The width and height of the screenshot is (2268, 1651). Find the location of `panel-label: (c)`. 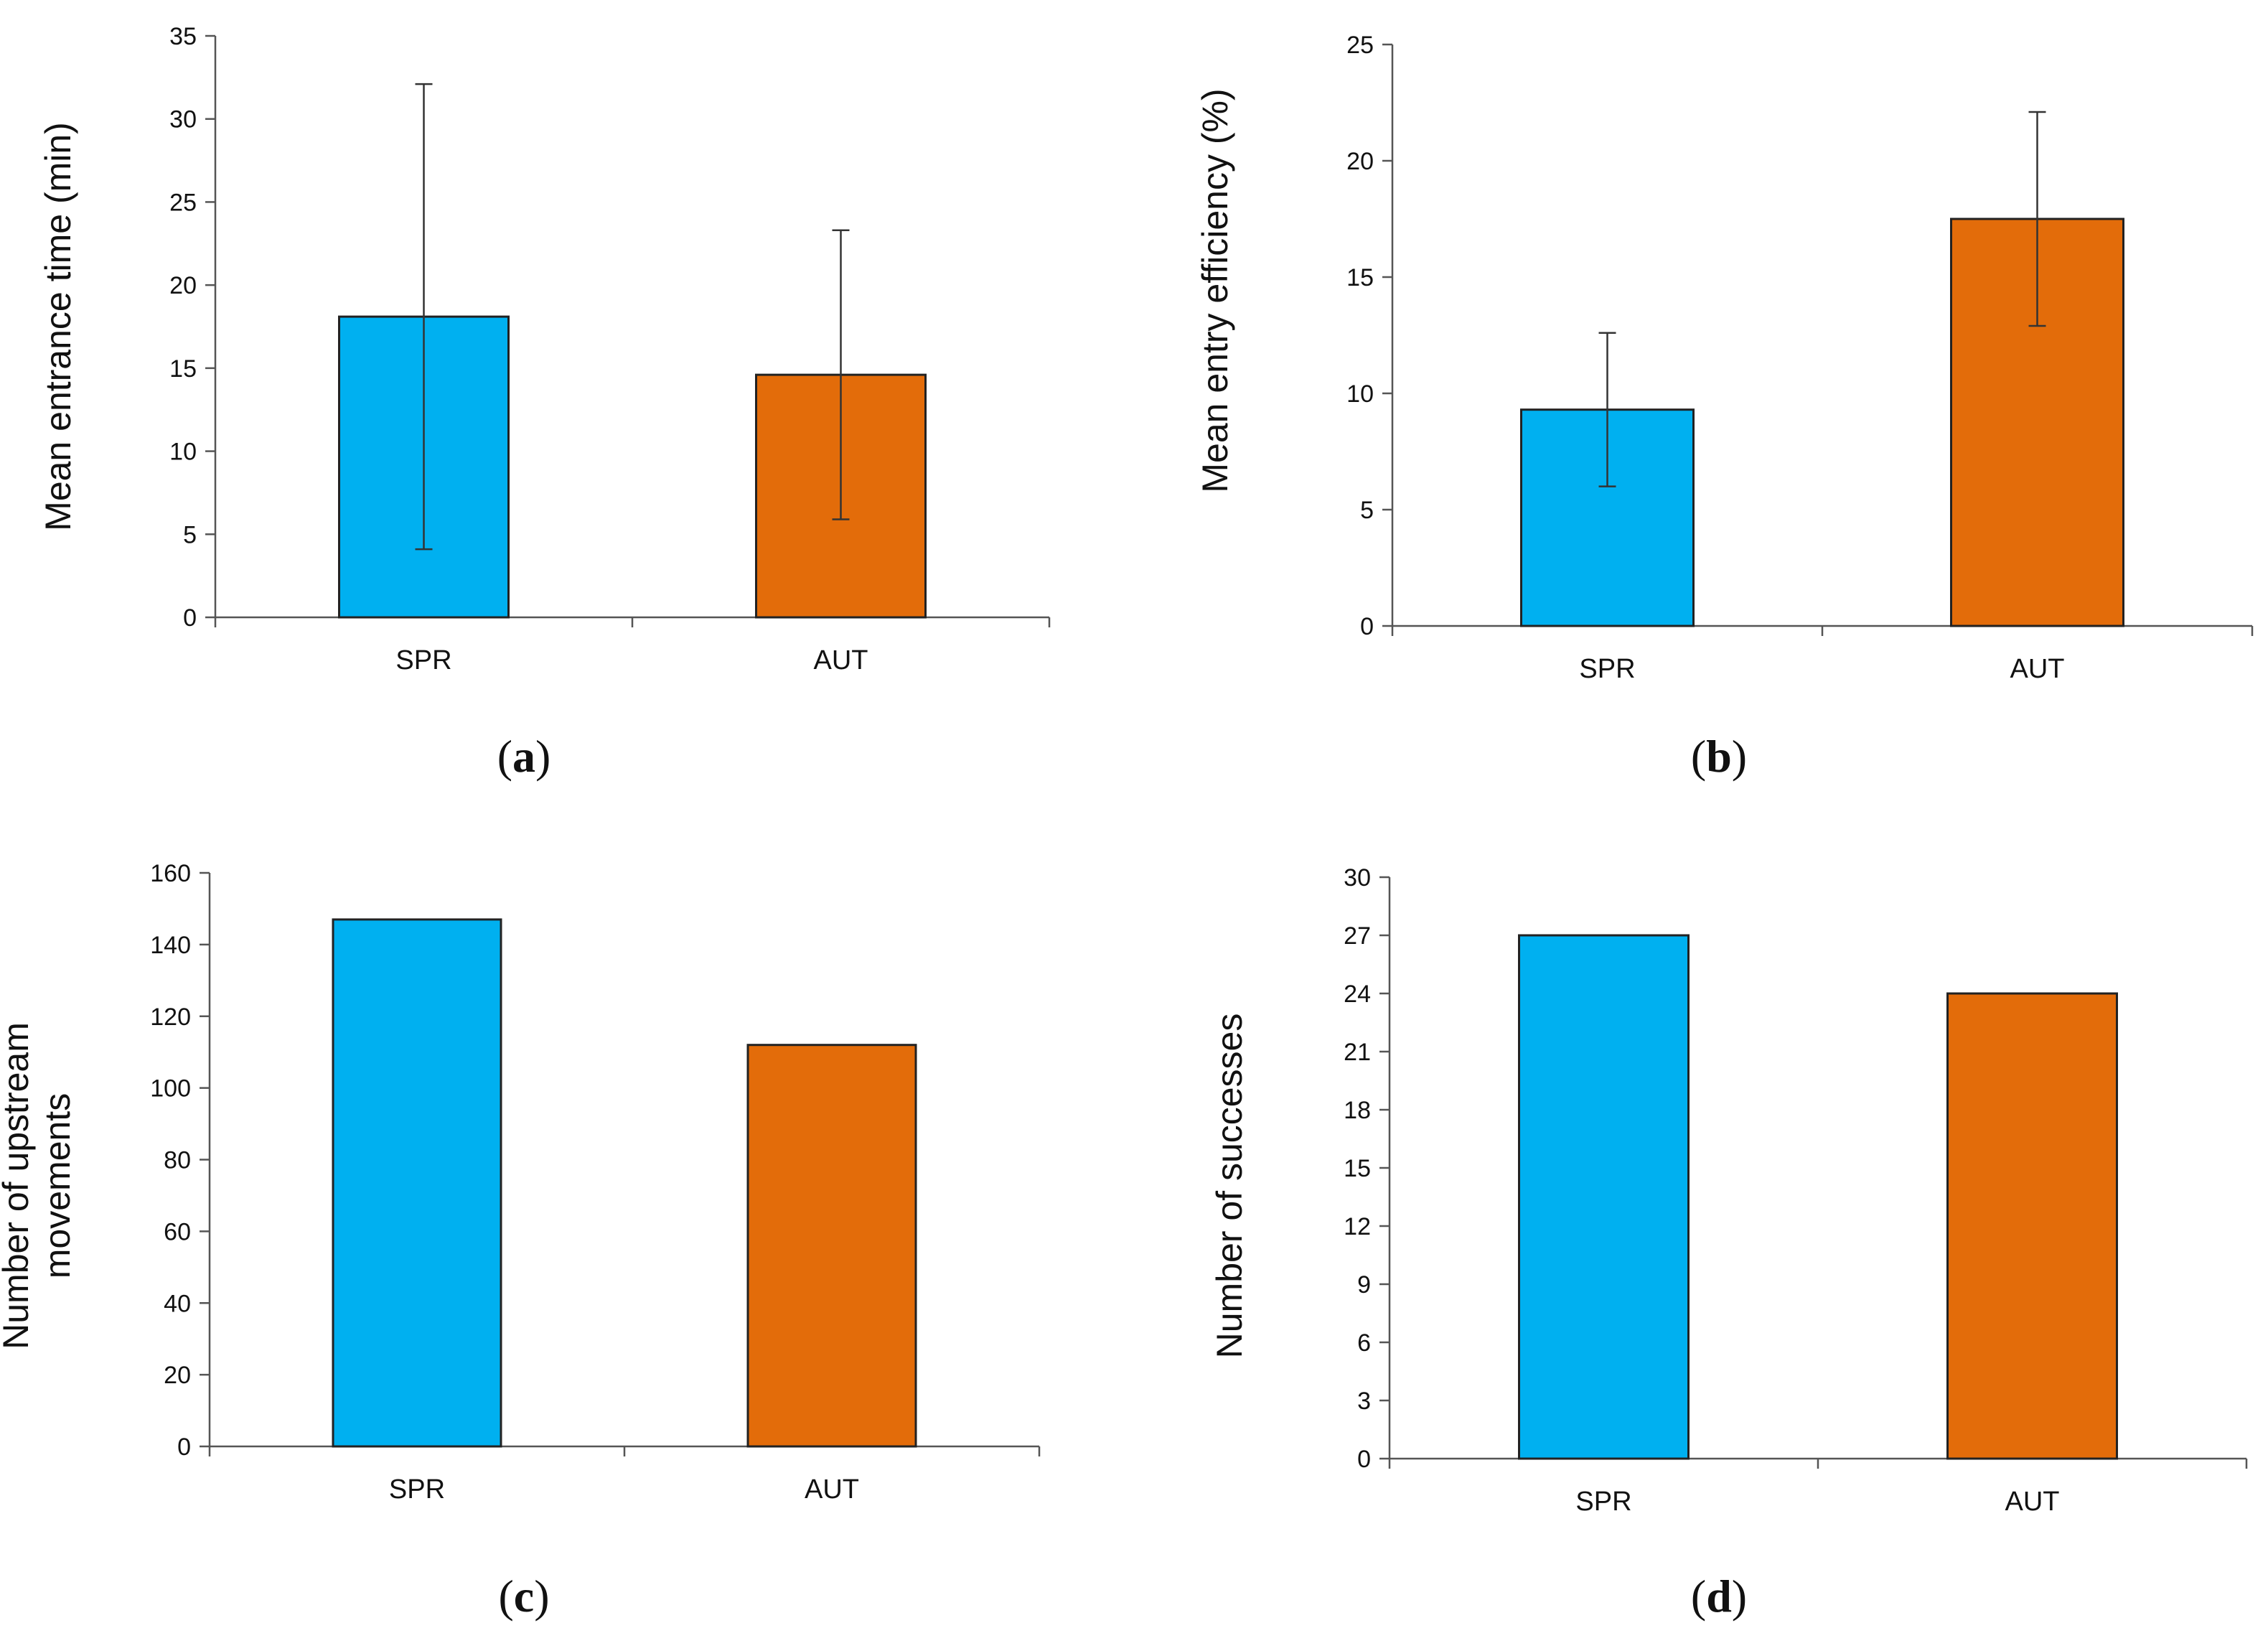

panel-label: (c) is located at coordinates (523, 1597).